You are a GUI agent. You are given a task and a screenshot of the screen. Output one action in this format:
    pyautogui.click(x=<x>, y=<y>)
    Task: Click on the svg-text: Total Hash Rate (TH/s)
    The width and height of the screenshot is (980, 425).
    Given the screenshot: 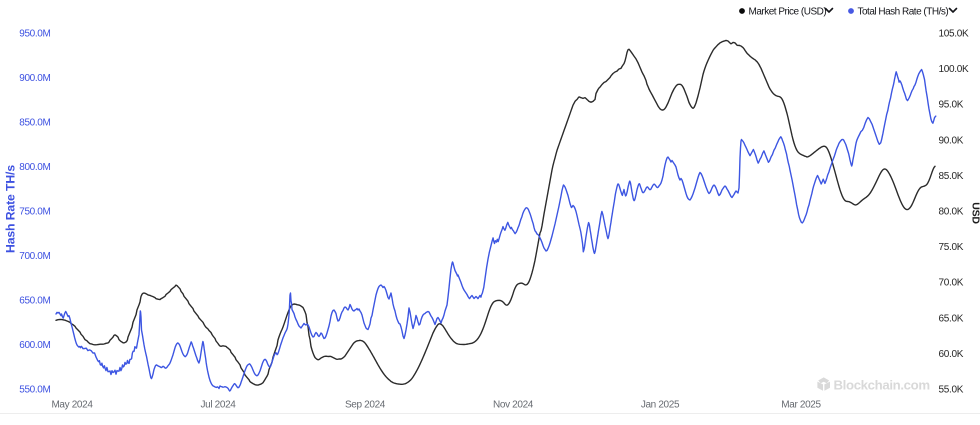 What is the action you would take?
    pyautogui.click(x=903, y=12)
    